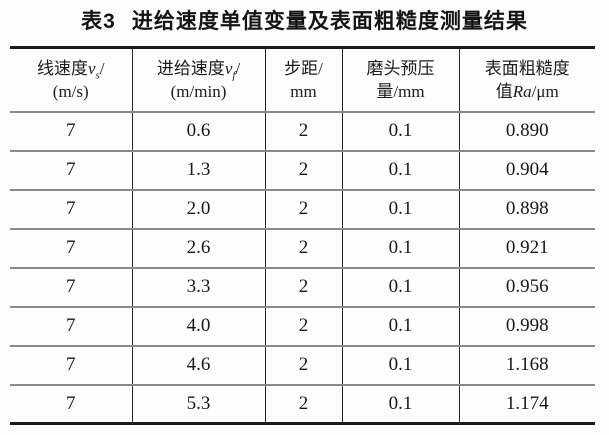 This screenshot has width=609, height=435. I want to click on table-cell: 4.6, so click(199, 365).